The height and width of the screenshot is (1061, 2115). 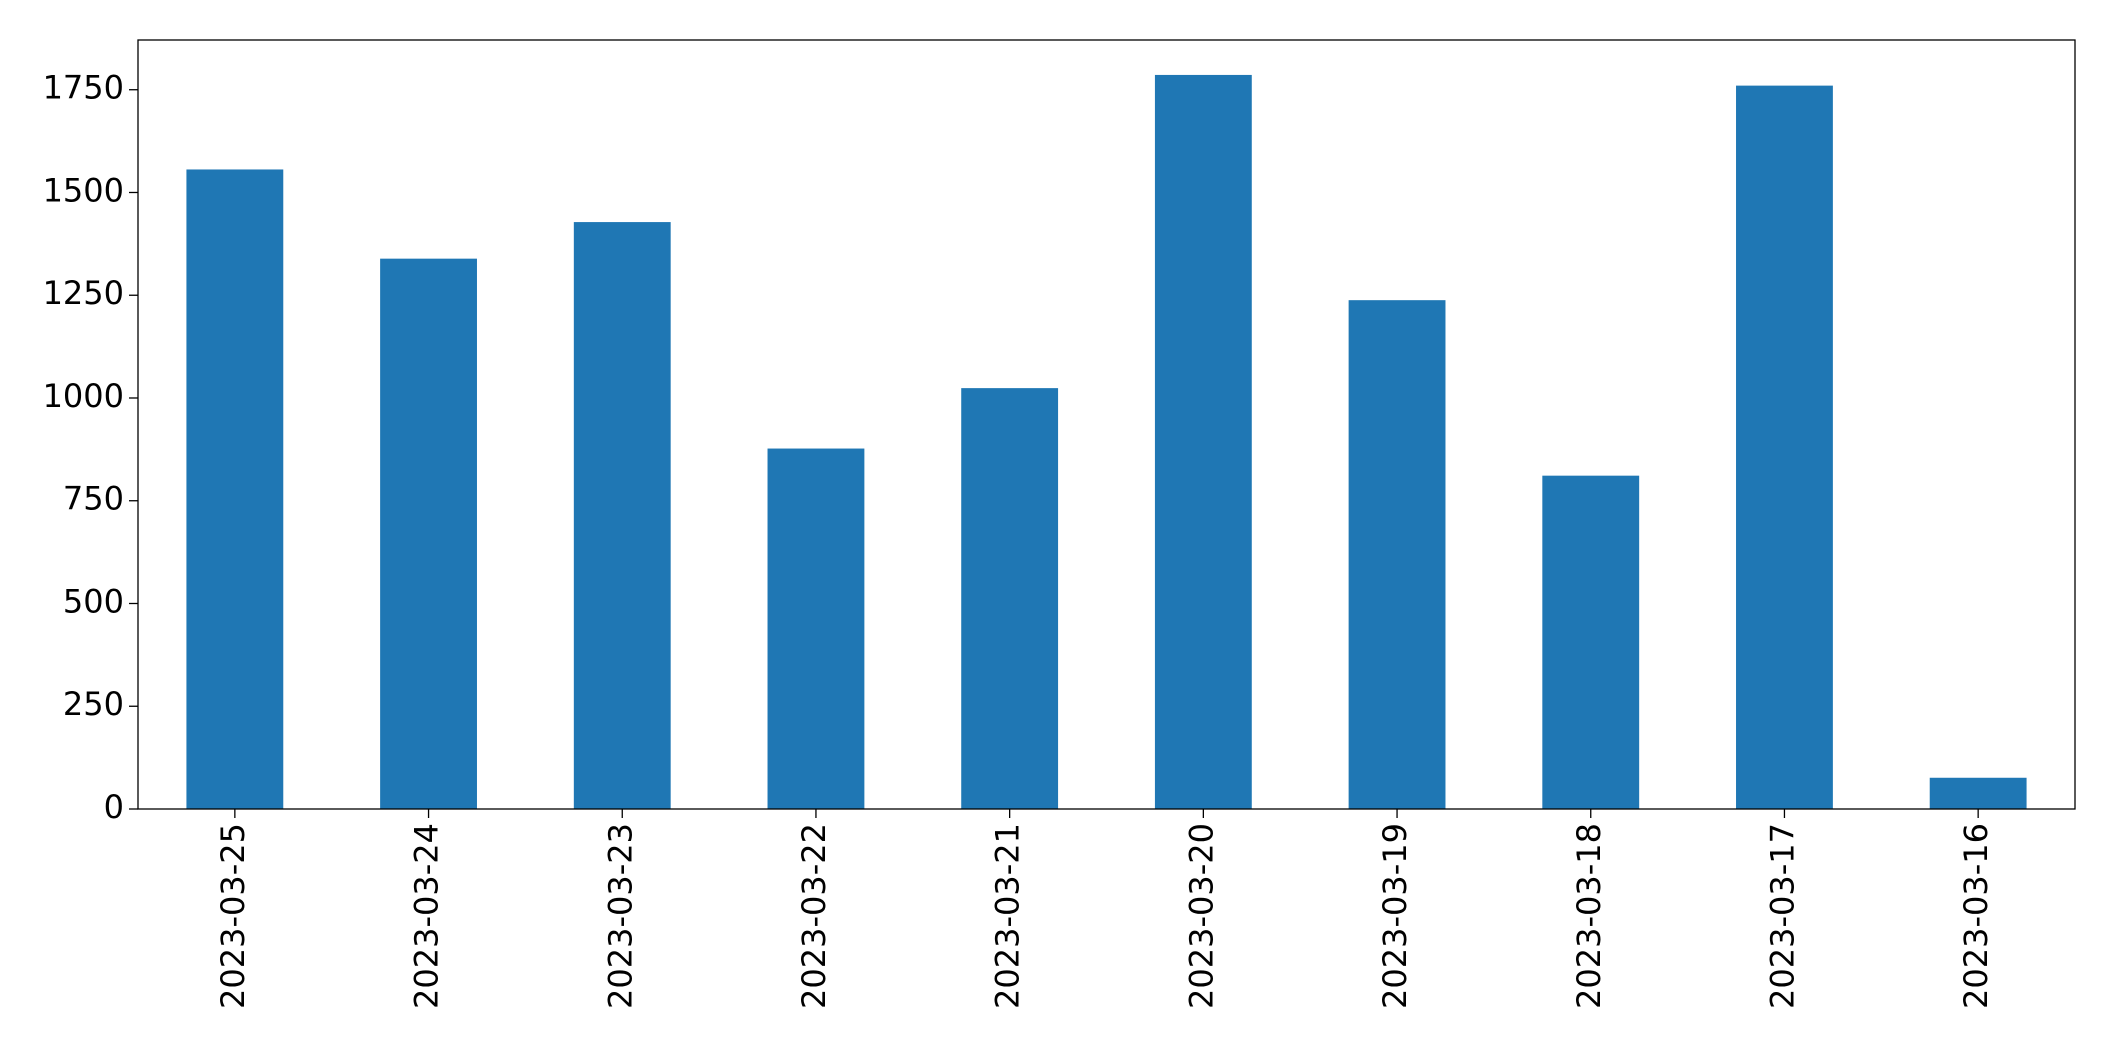 What do you see at coordinates (1589, 916) in the screenshot?
I see `x-tick-label: 2023-03-18` at bounding box center [1589, 916].